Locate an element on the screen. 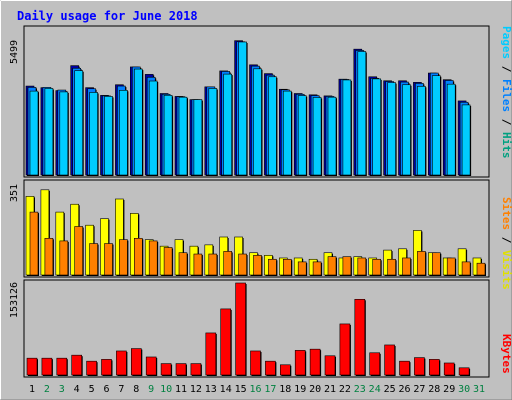  bar-hits-day-3-body is located at coordinates (64, 133).